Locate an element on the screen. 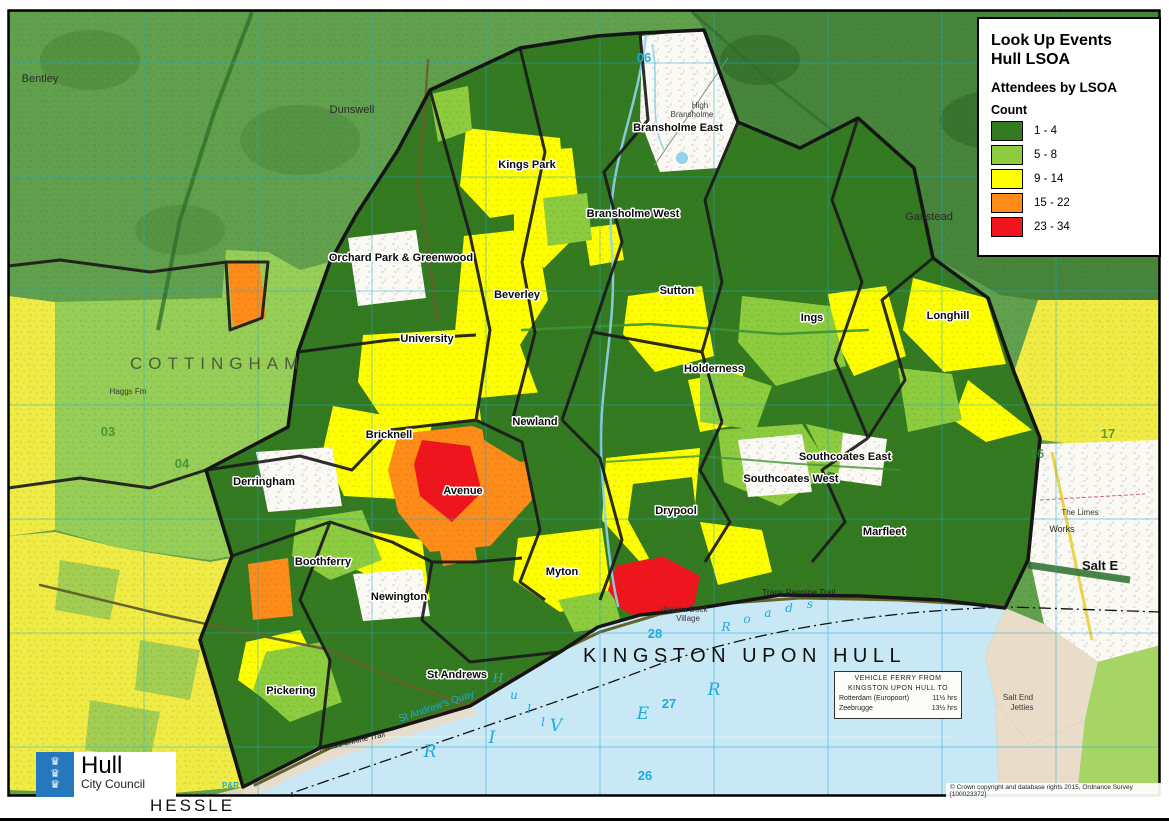 This screenshot has width=1169, height=827. logo-name: Hull is located at coordinates (102, 765).